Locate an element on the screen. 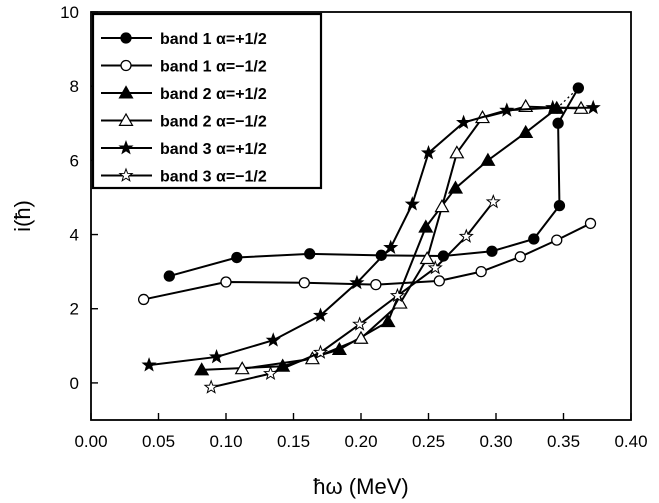 The image size is (659, 503). legend-entry: band 3 α=+1/2 is located at coordinates (184, 149).